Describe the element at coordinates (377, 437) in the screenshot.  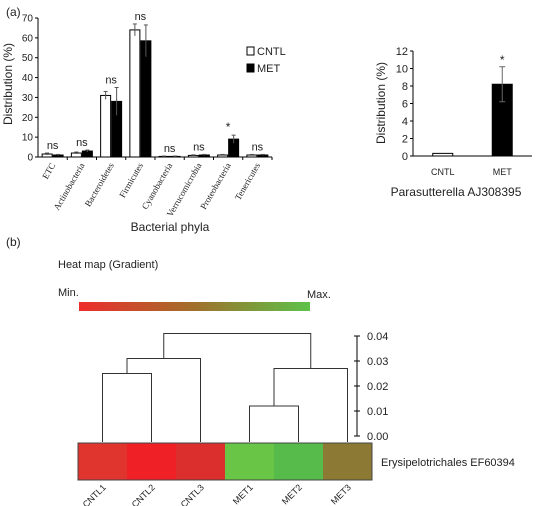
I see `dendrogram-scale-label: 0.00` at that location.